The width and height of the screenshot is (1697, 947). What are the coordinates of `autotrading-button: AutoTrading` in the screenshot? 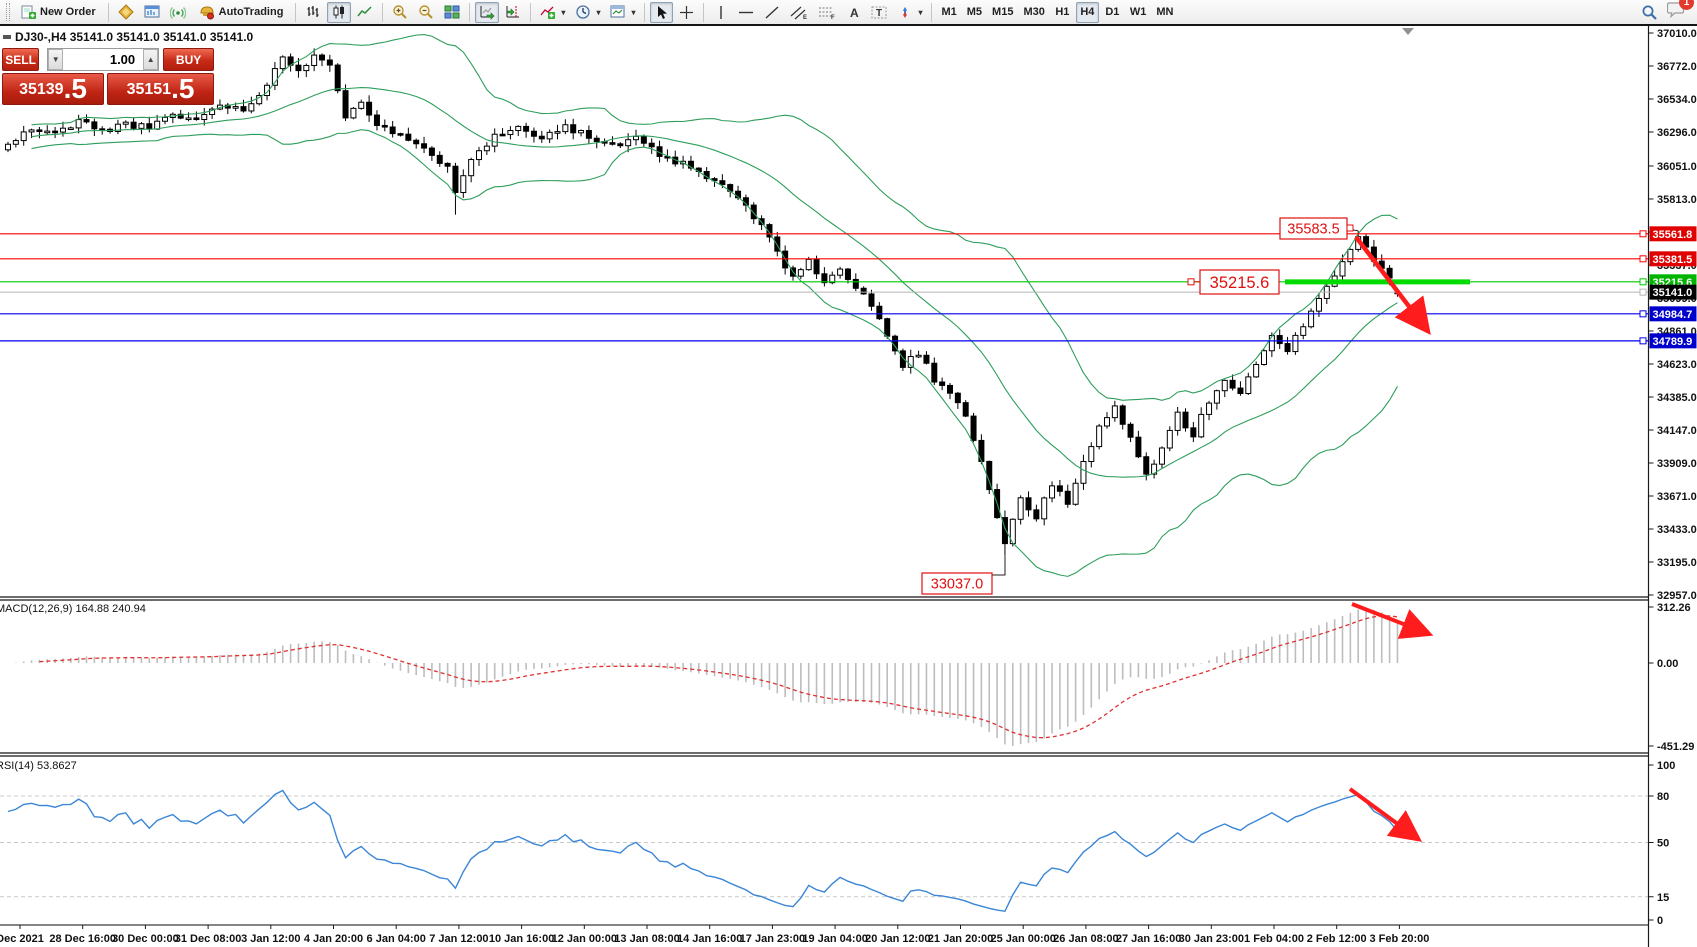 It's located at (241, 12).